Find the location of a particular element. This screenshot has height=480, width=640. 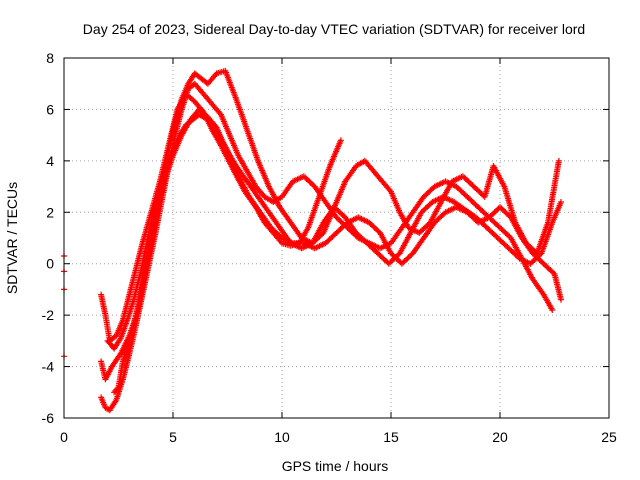

x-tick-label: 5 is located at coordinates (173, 437).